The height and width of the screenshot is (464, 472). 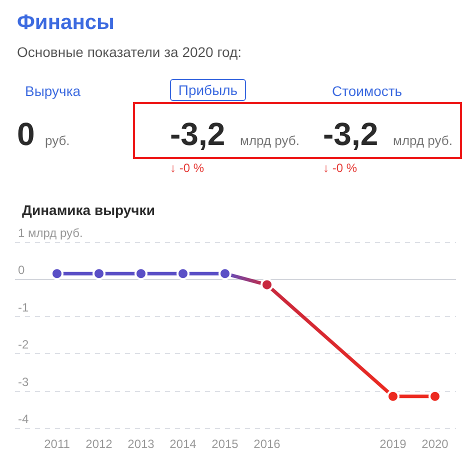 I want to click on text: Финансы, so click(x=65, y=22).